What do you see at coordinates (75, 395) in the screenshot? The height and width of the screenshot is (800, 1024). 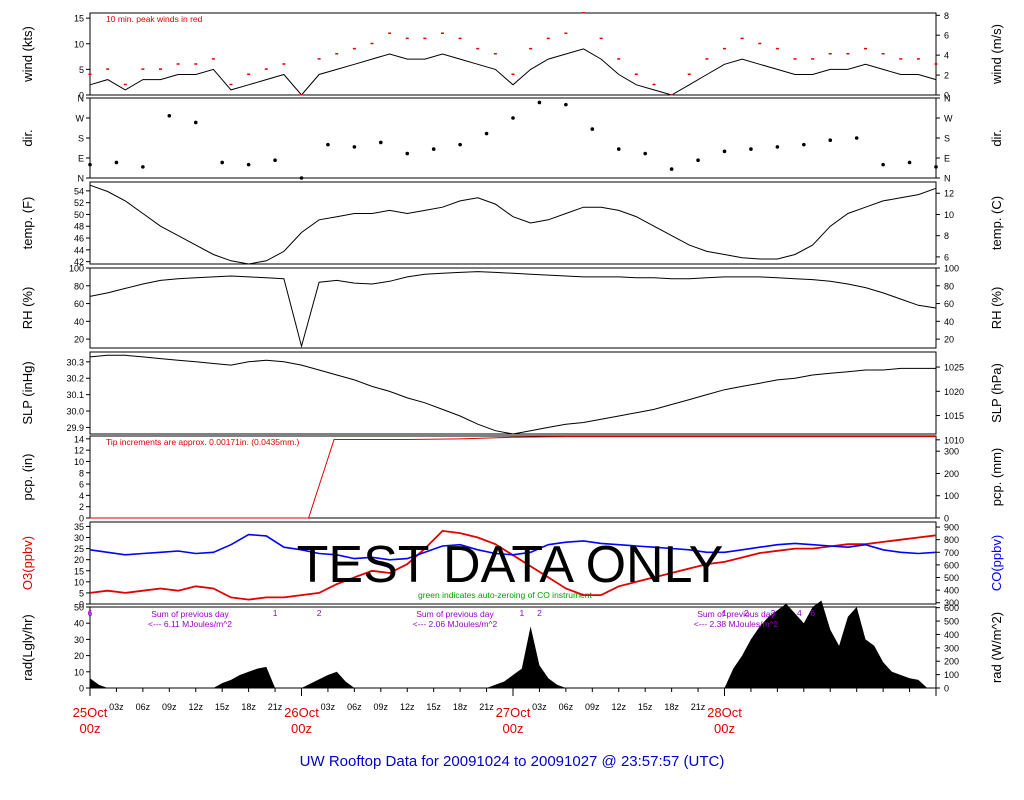 I see `left-tick-label: 30.1` at bounding box center [75, 395].